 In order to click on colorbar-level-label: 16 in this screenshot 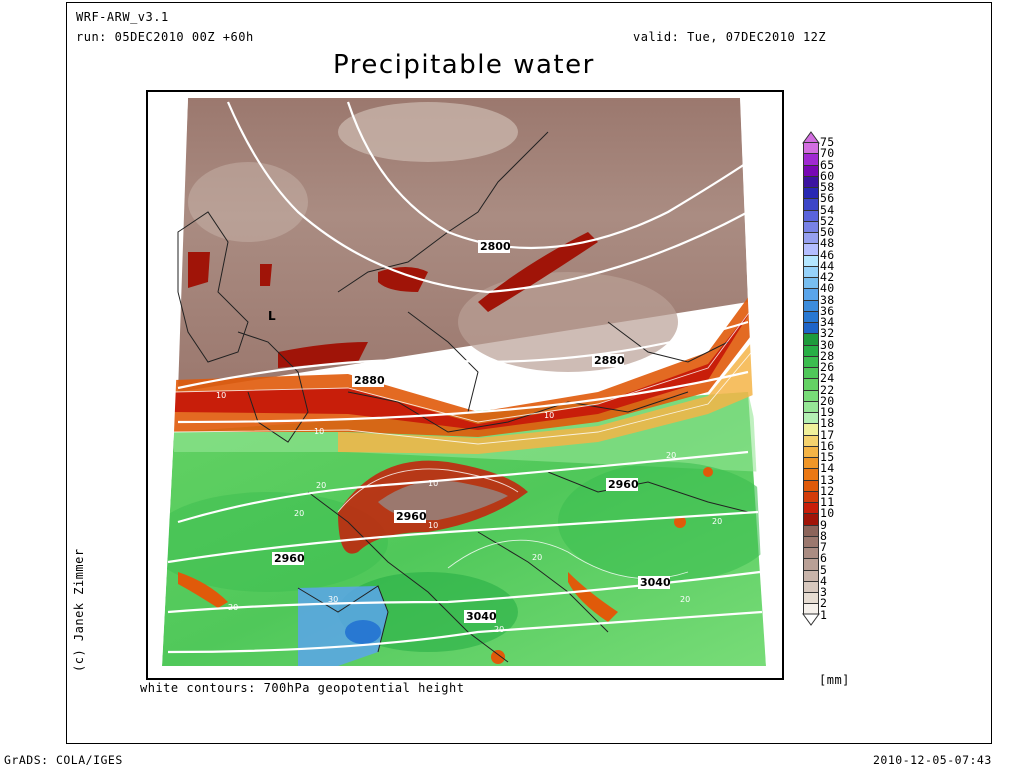, I will do `click(827, 445)`.